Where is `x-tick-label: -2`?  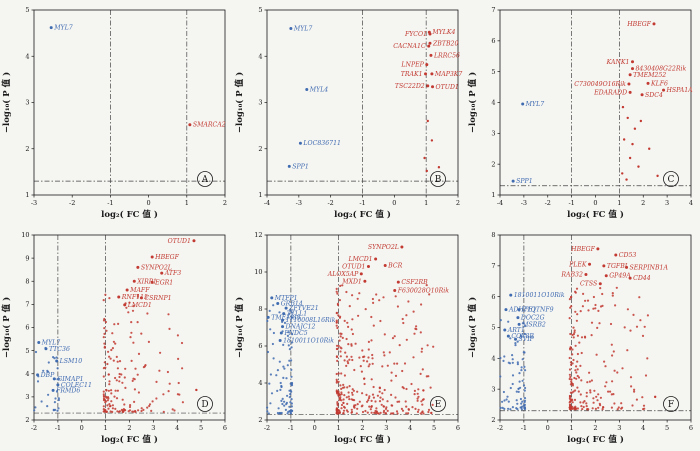
x-tick-label: -2 is located at coordinates (34, 428).